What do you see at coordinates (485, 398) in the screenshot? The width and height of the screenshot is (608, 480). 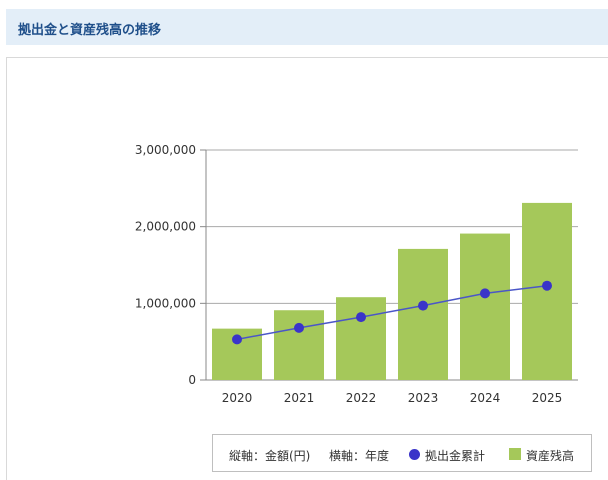 I see `x-tick-label: 2024` at bounding box center [485, 398].